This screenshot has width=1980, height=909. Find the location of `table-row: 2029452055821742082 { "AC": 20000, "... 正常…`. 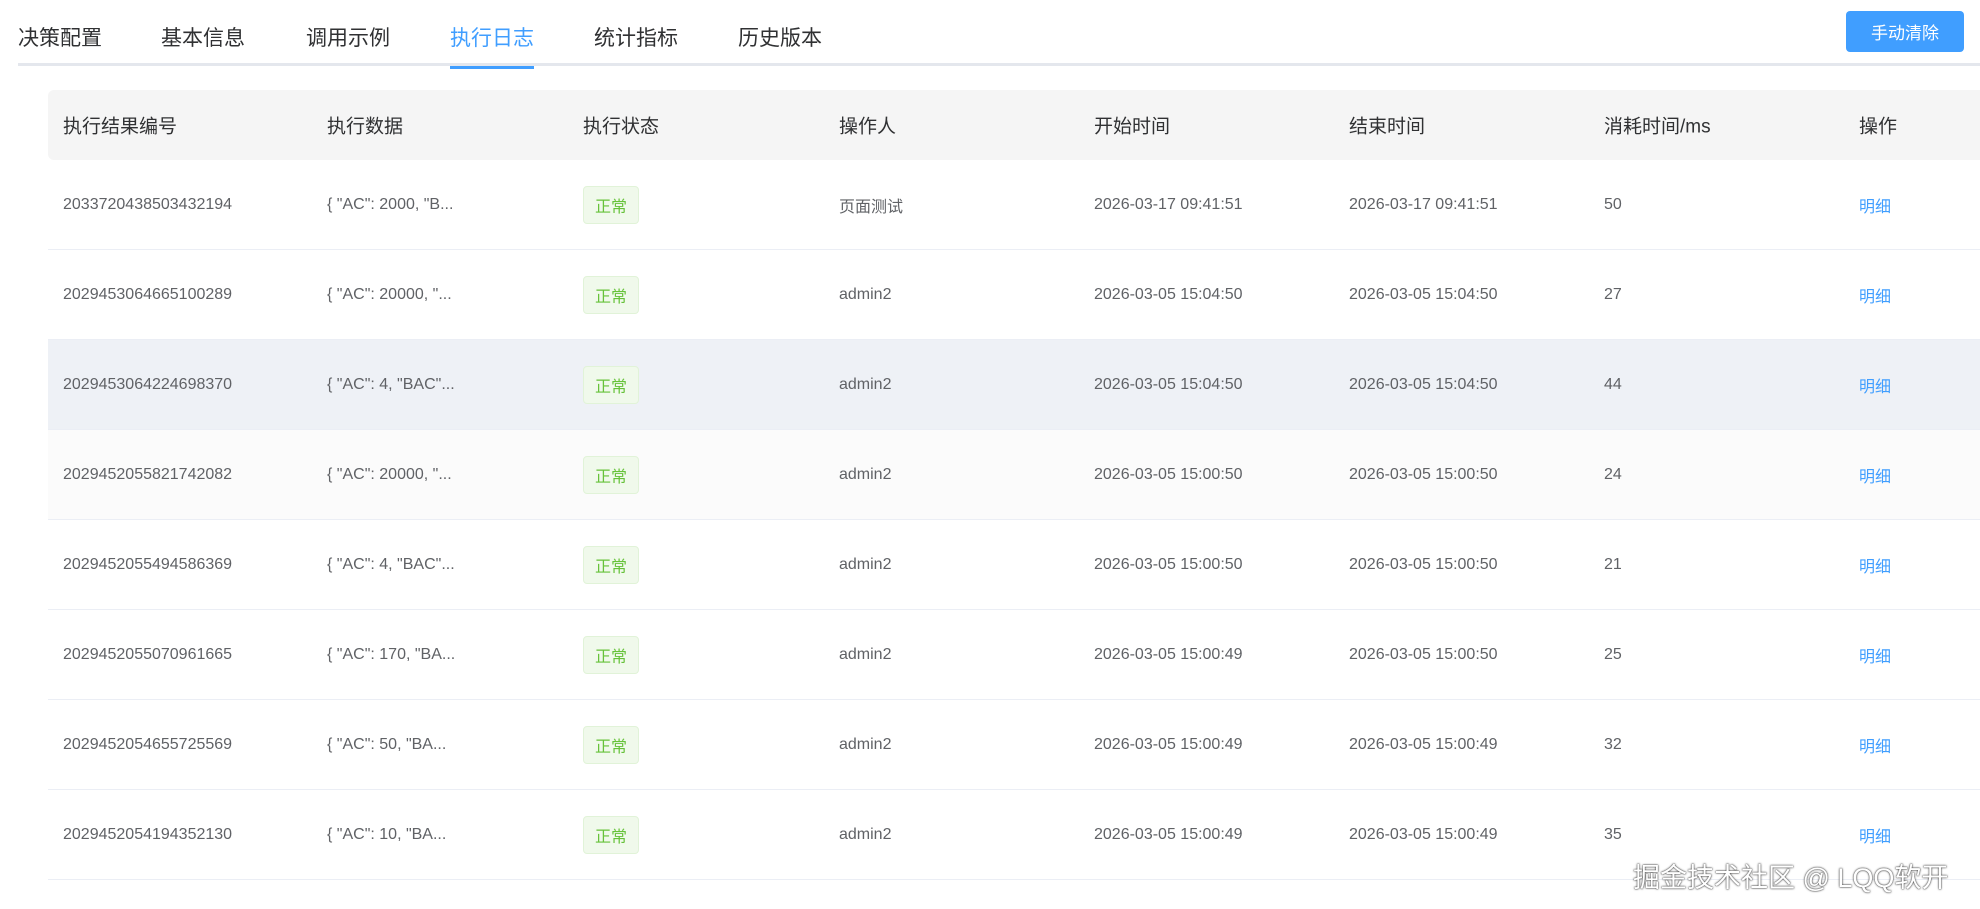

table-row: 2029452055821742082 { "AC": 20000, "... 正常… is located at coordinates (1014, 475).